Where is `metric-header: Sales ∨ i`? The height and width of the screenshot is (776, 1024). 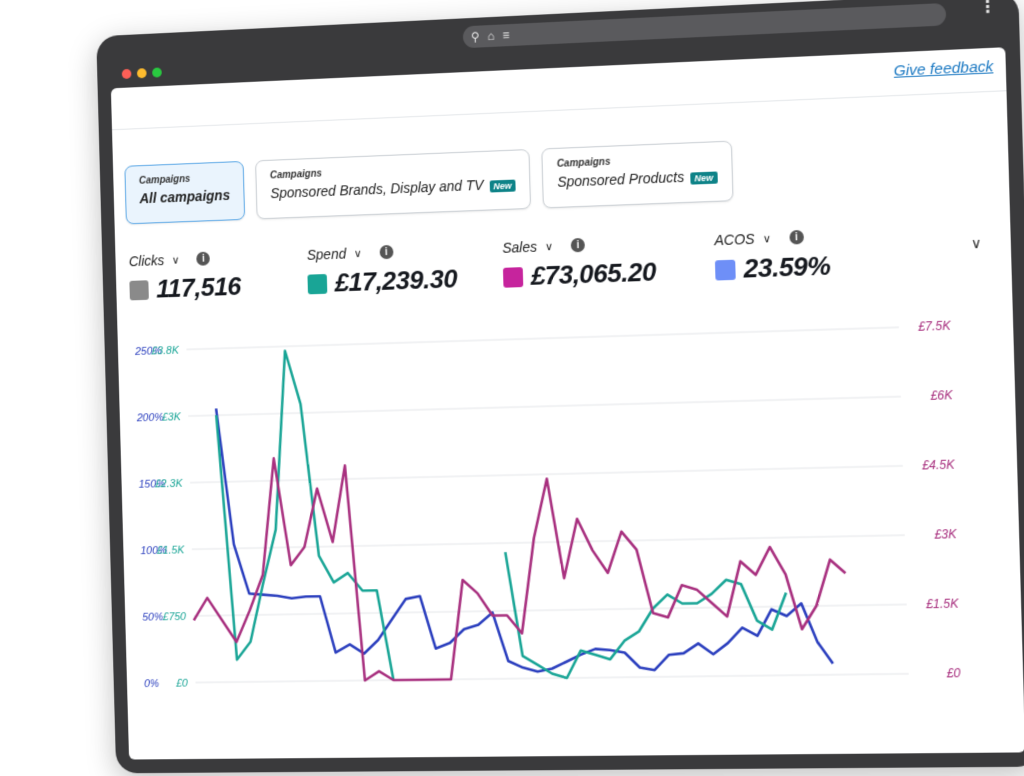
metric-header: Sales ∨ i is located at coordinates (578, 245).